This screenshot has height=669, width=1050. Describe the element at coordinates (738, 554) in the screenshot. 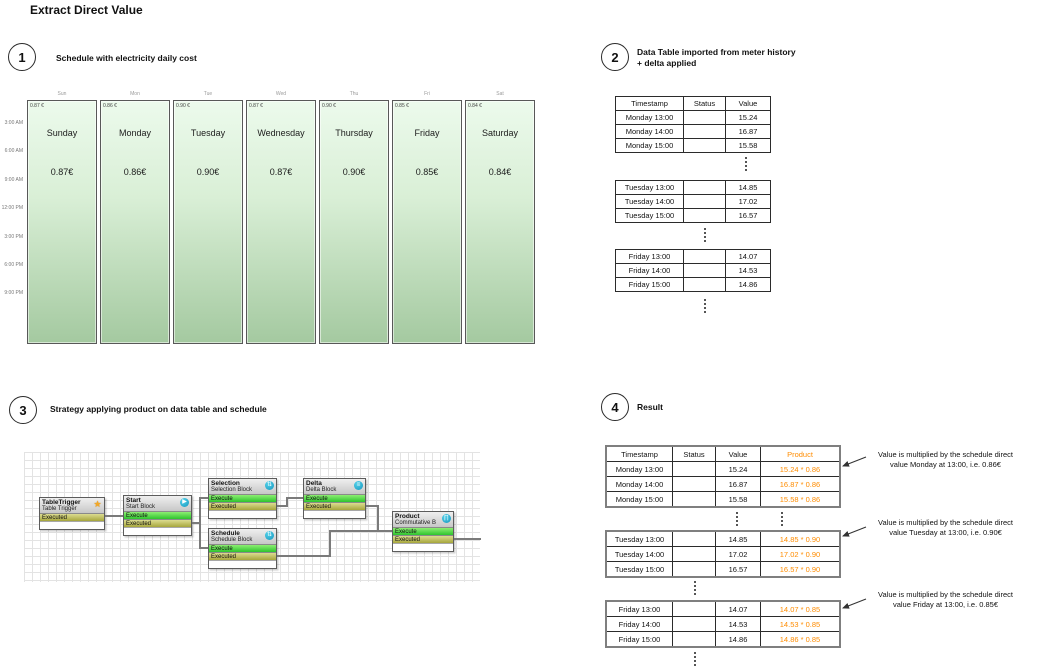

I see `value-cell: 17.02` at that location.